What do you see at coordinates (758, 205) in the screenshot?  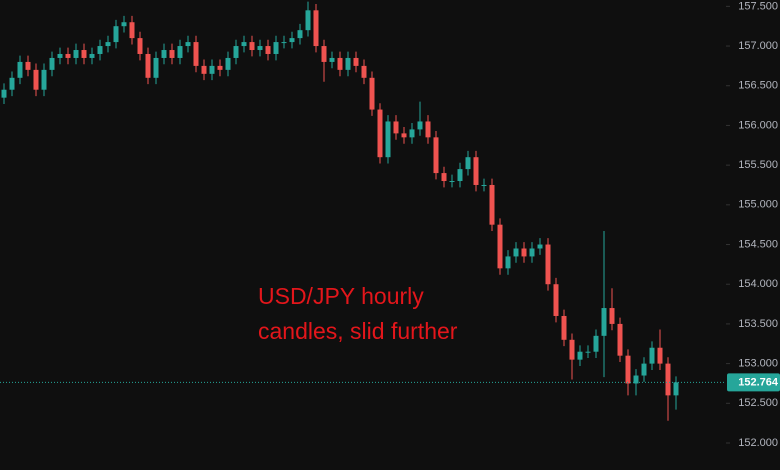 I see `y-tick-label: 155.000` at bounding box center [758, 205].